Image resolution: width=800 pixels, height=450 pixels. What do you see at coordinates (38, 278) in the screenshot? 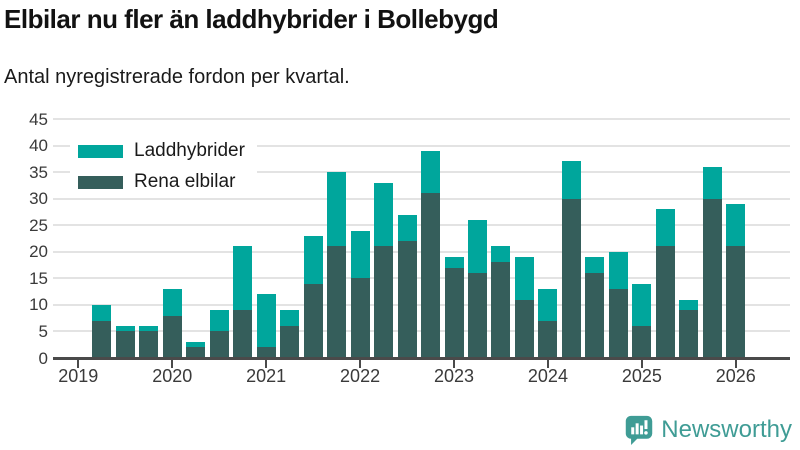
I see `y-axis-label: 15` at bounding box center [38, 278].